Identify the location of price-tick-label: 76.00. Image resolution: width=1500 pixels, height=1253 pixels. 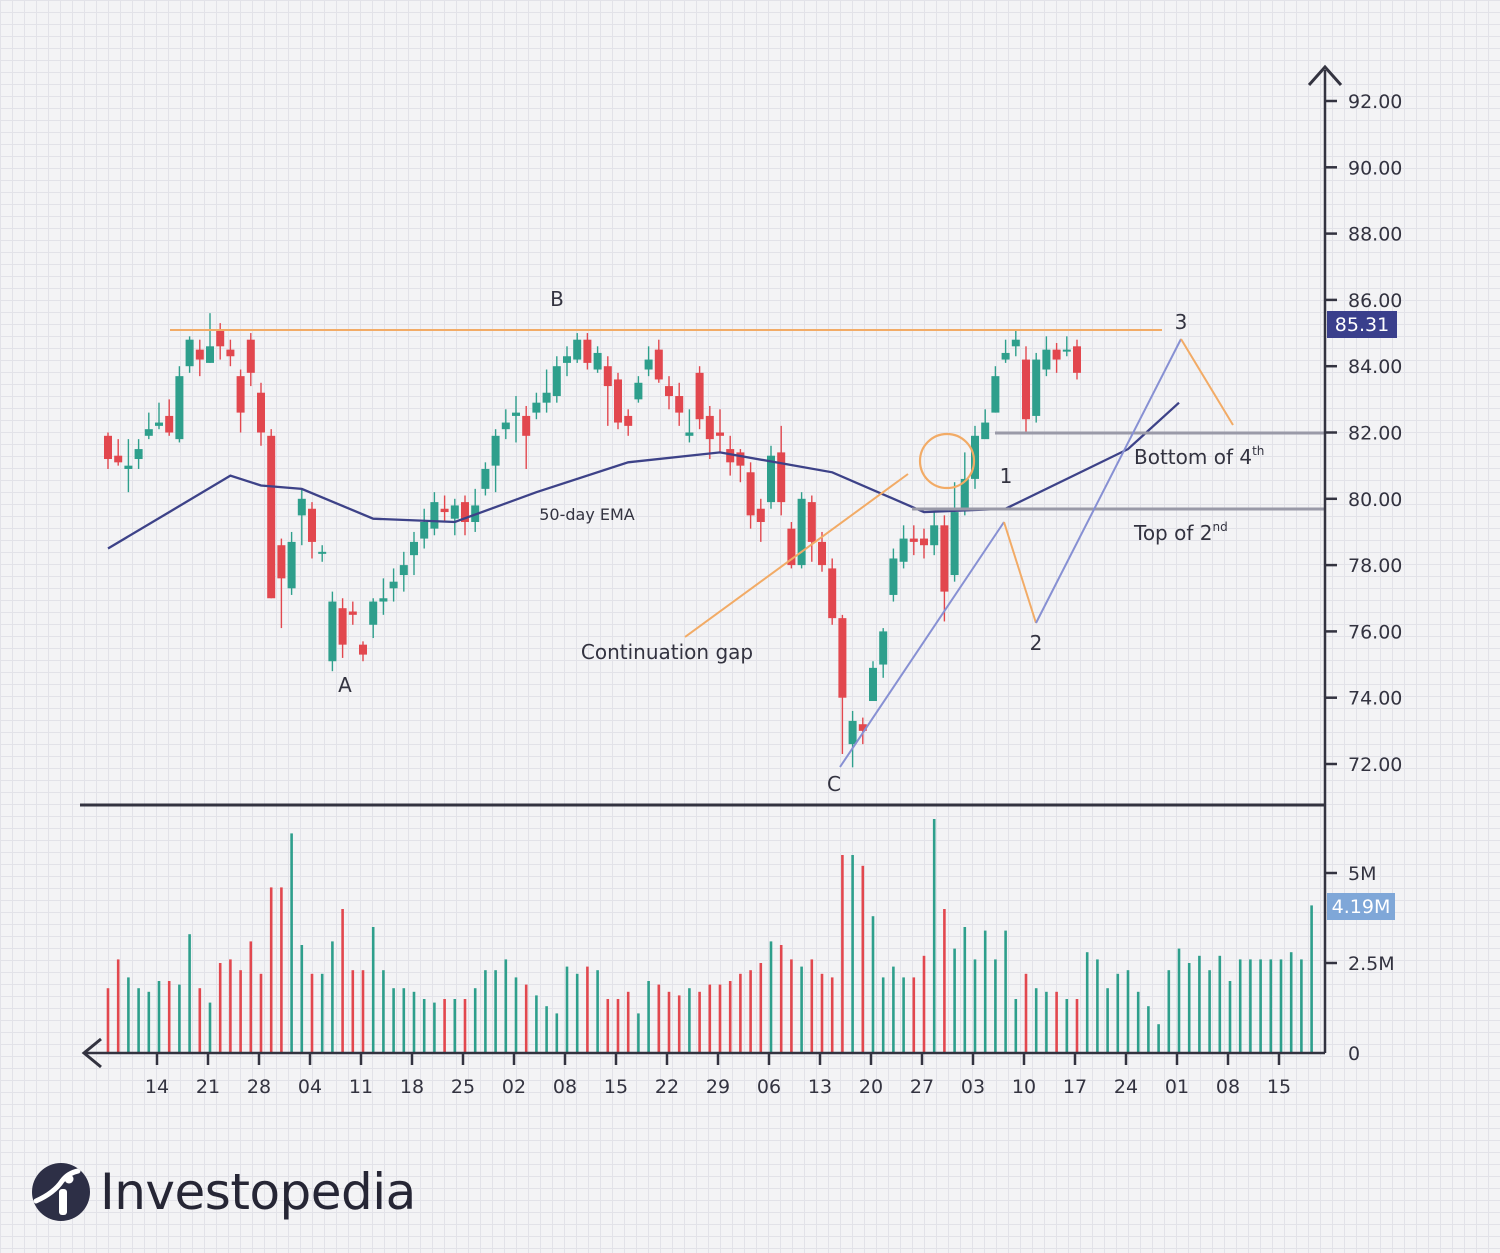
(1375, 632).